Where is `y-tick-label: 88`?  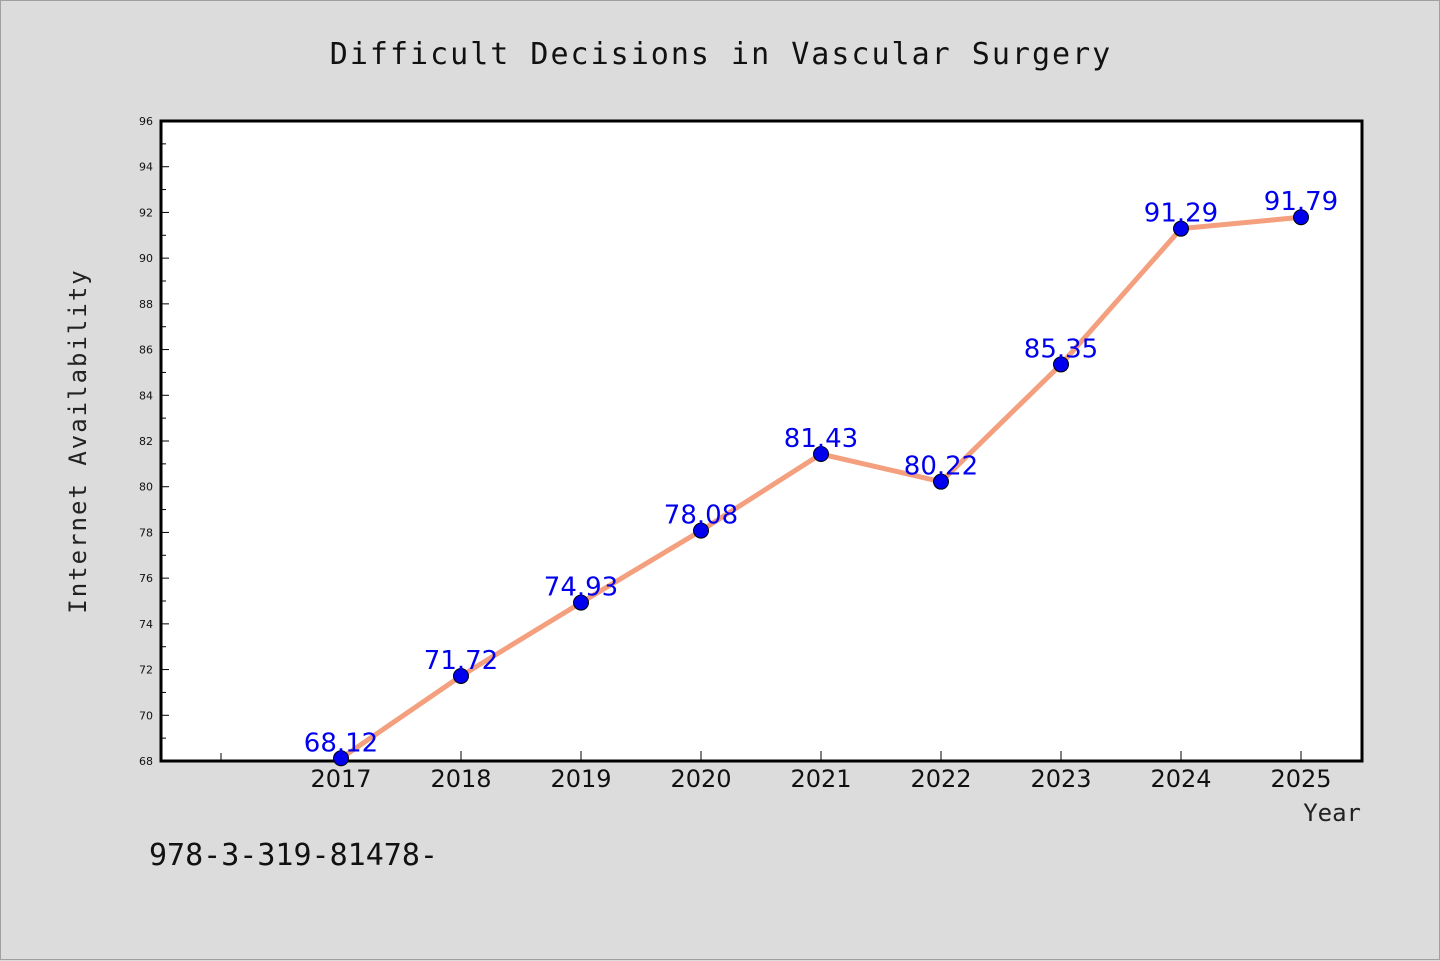
y-tick-label: 88 is located at coordinates (146, 304).